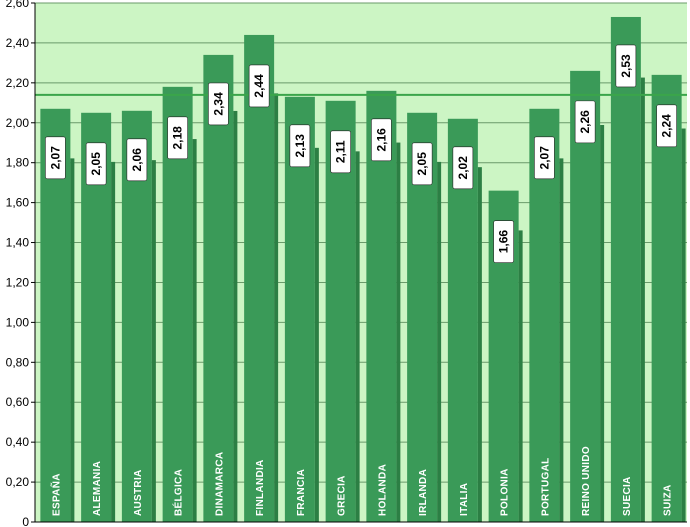 Image resolution: width=690 pixels, height=527 pixels. What do you see at coordinates (18, 83) in the screenshot?
I see `y-tick-label: 2,20` at bounding box center [18, 83].